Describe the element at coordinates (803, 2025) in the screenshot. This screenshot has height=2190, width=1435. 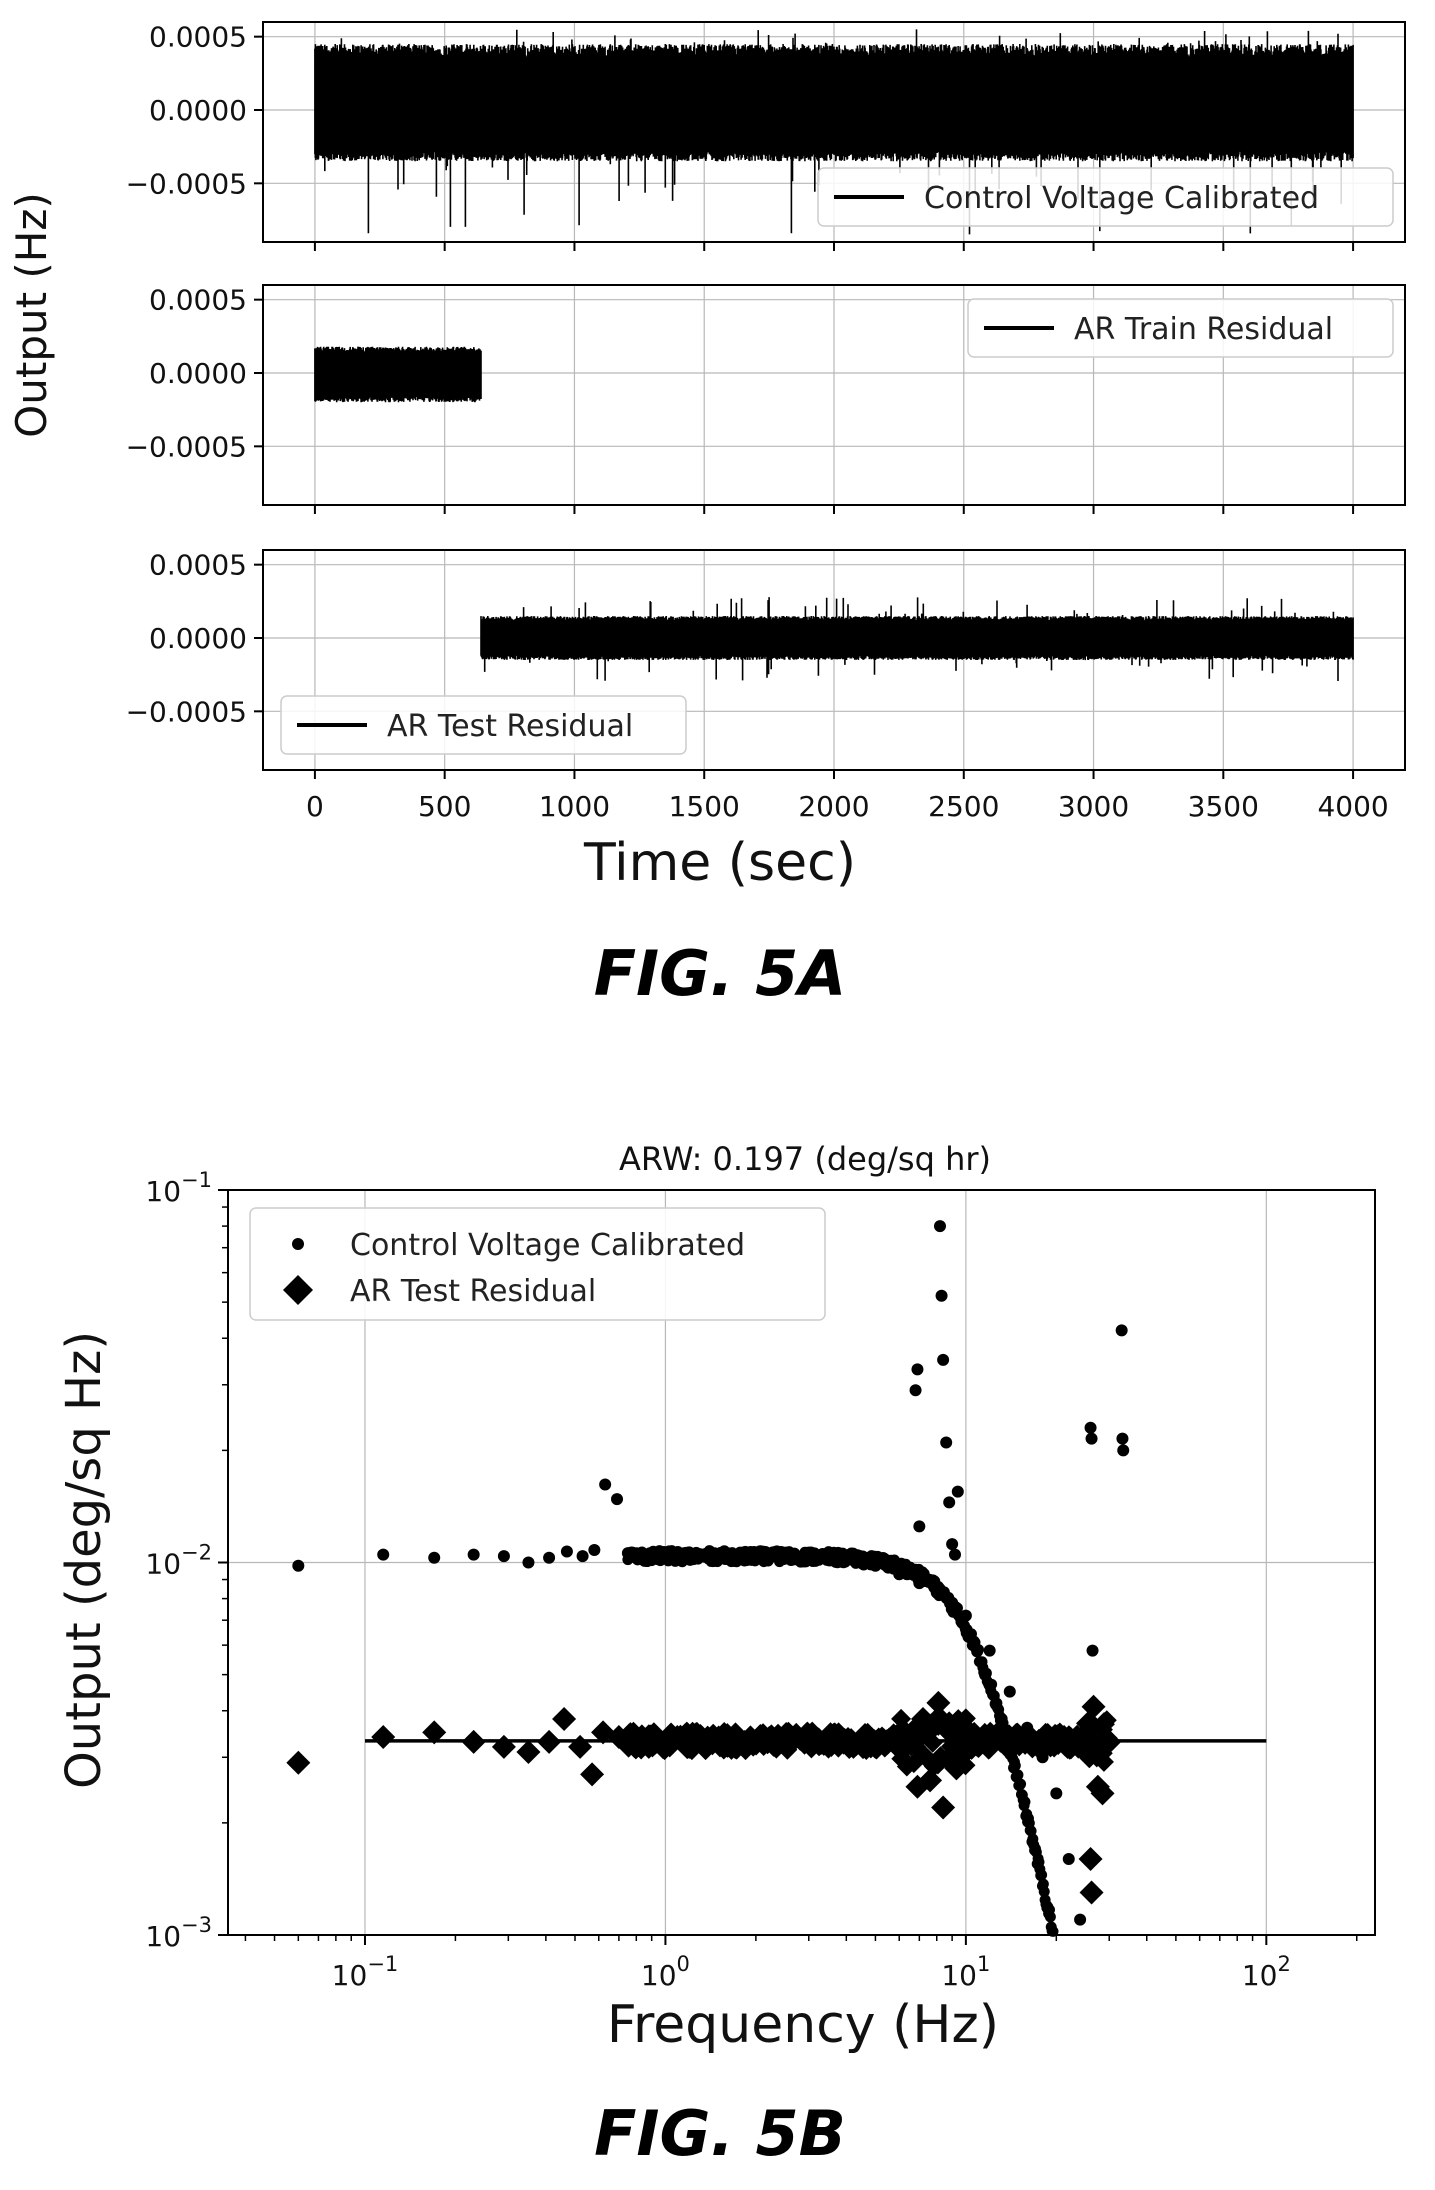
I see `fig-b-xlabel: Frequency (Hz)` at that location.